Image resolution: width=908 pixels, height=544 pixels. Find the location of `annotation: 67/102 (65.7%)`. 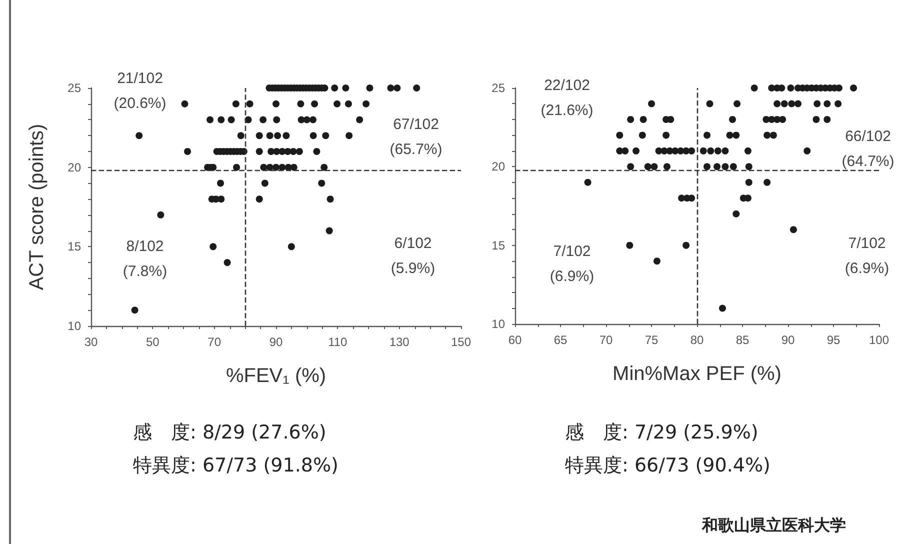

annotation: 67/102 (65.7%) is located at coordinates (416, 137).